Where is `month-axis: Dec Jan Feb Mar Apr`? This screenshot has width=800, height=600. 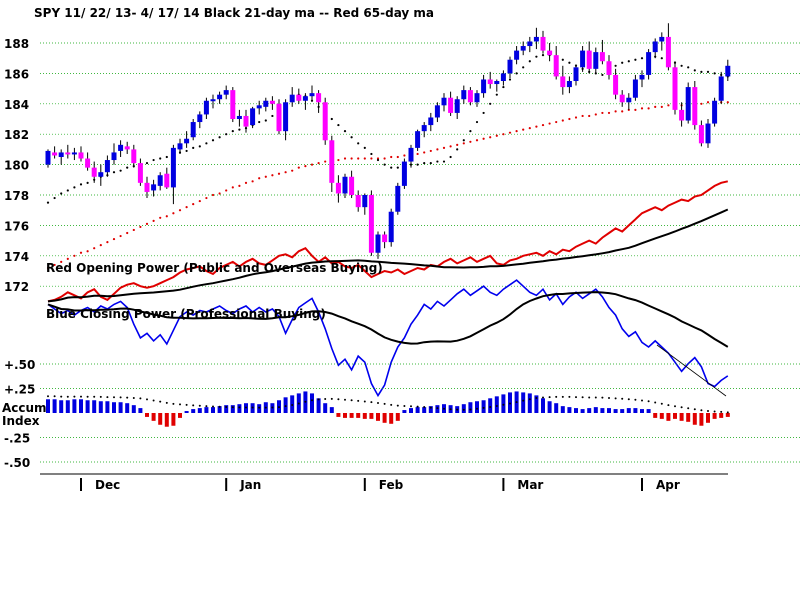 month-axis: Dec Jan Feb Mar Apr is located at coordinates (380, 485).